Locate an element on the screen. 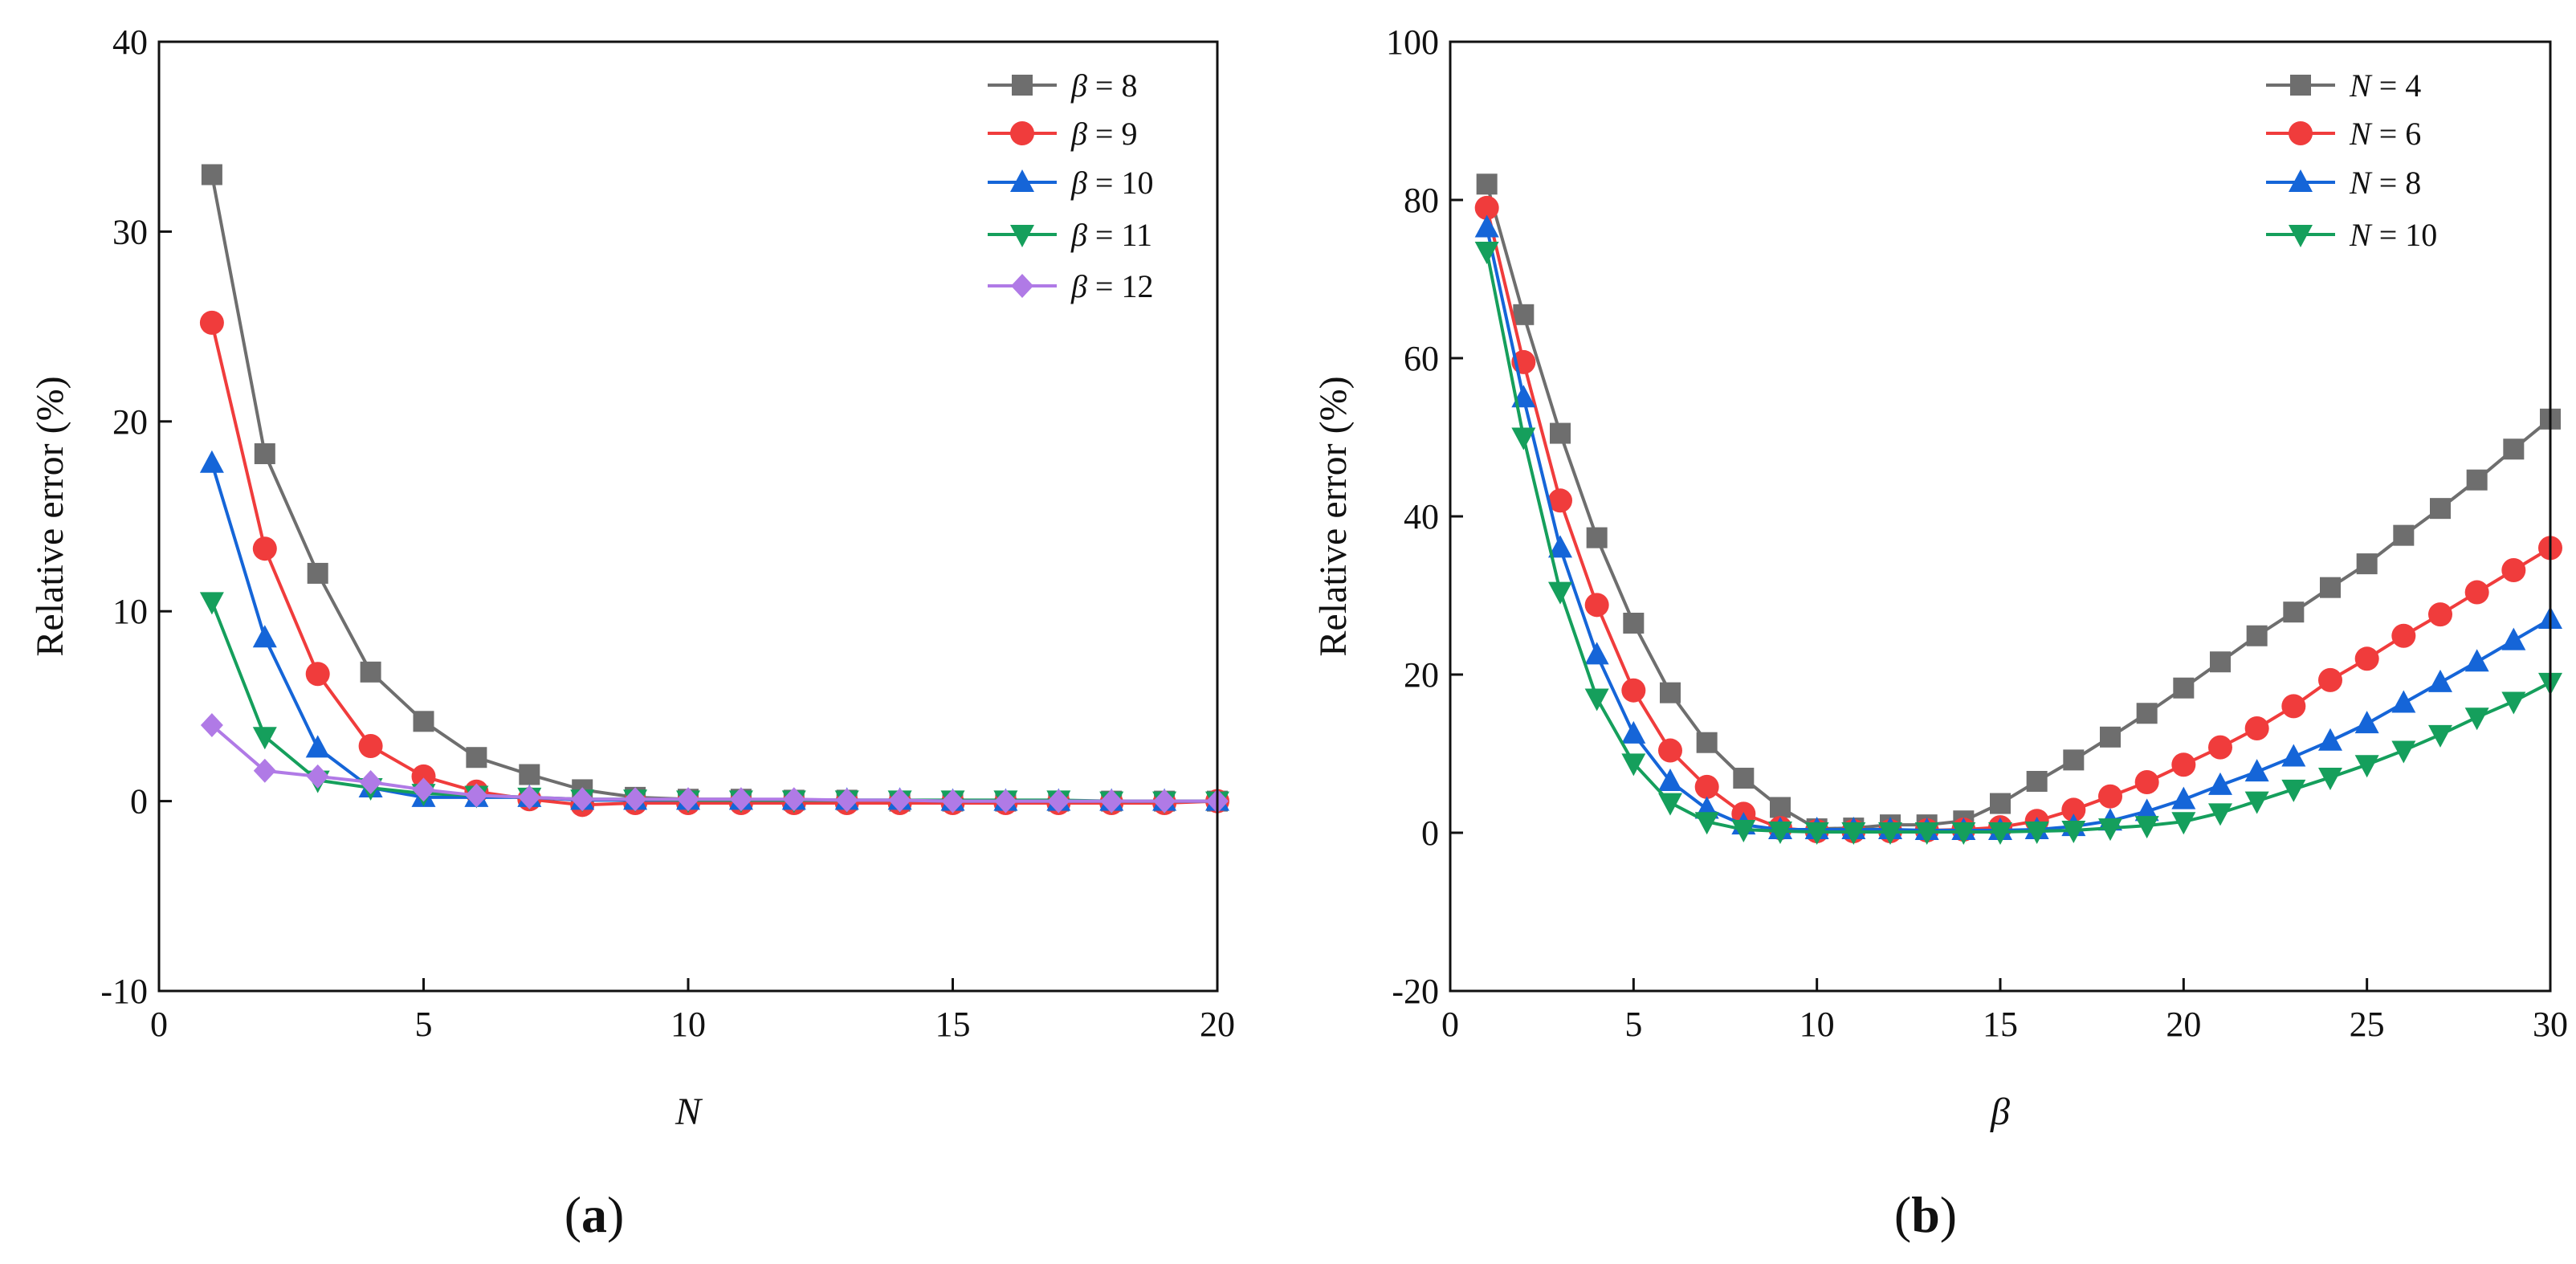  svg-text: β = 9 is located at coordinates (1103, 134).